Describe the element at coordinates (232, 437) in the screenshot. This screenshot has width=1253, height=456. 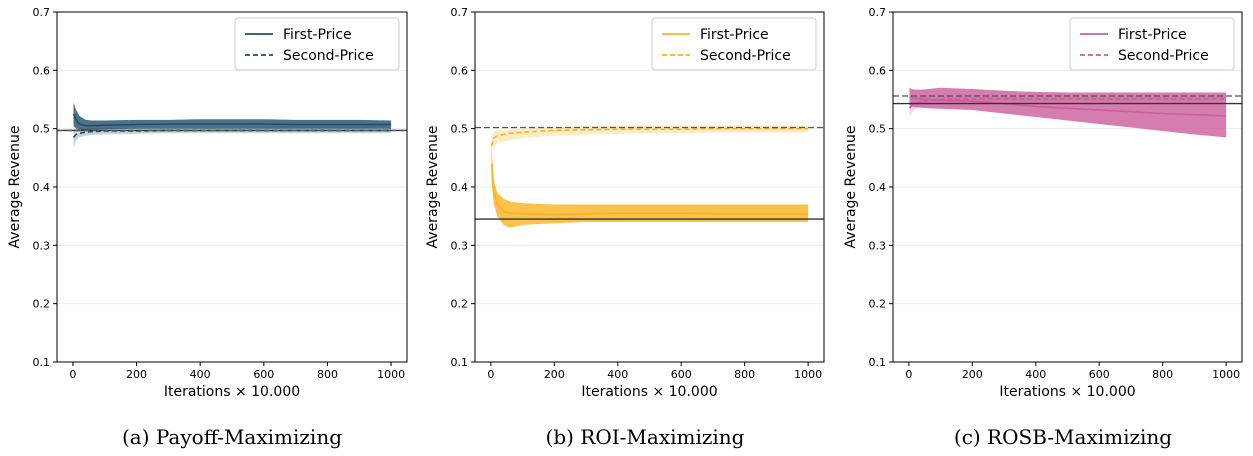
I see `caption-a: (a) Payoff-Maximizing` at that location.